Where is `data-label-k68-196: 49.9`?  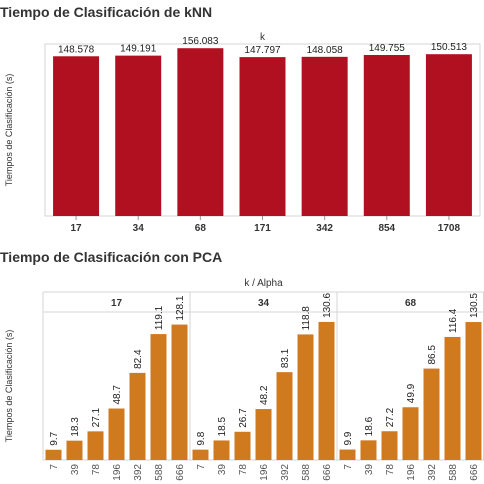 data-label-k68-196: 49.9 is located at coordinates (411, 393).